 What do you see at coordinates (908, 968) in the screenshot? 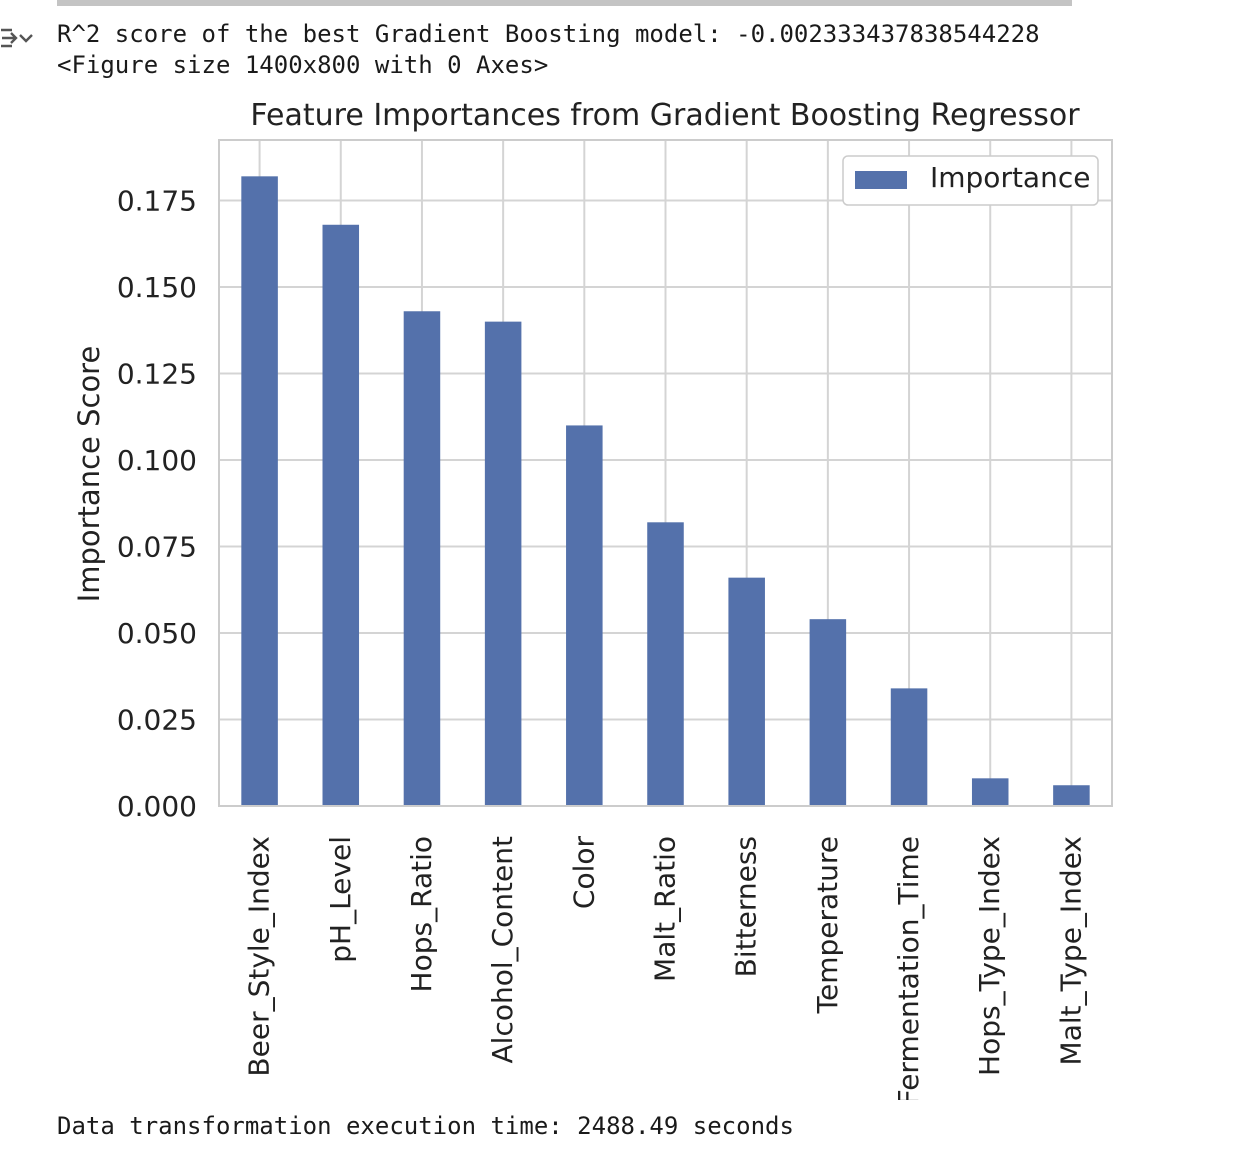
I see `x-tick-label: Fermentation_Time` at bounding box center [908, 968].